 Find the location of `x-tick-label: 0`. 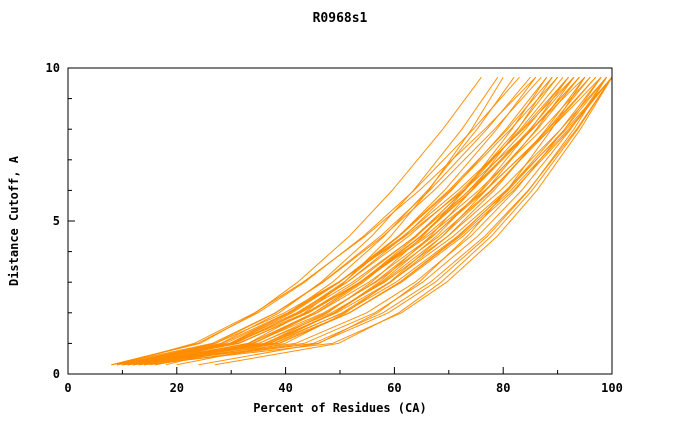

x-tick-label: 0 is located at coordinates (67, 388).